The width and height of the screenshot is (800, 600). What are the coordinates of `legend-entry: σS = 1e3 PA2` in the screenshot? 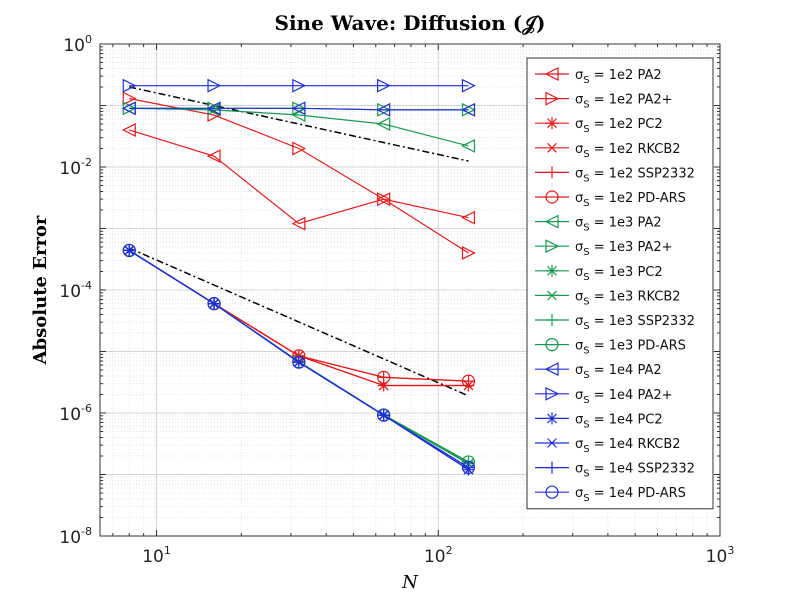 It's located at (598, 224).